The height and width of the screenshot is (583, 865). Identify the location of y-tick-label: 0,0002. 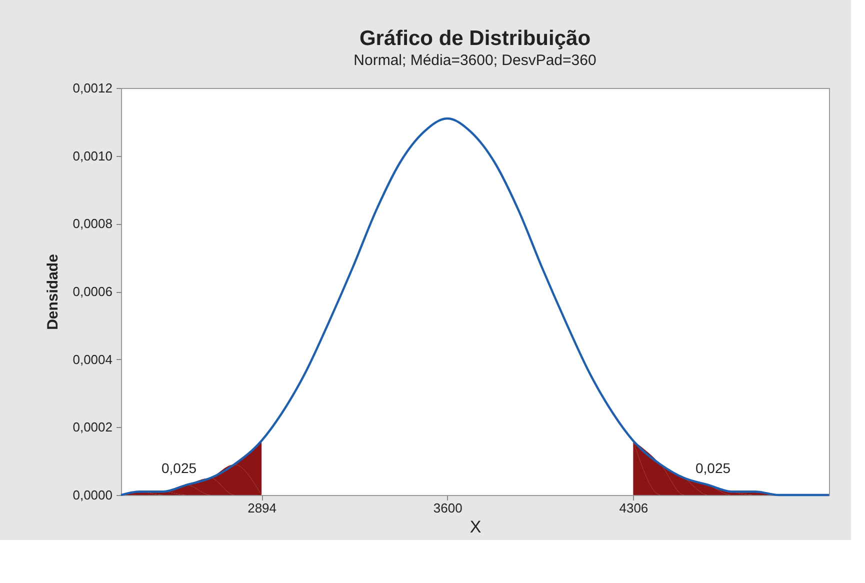
(92, 427).